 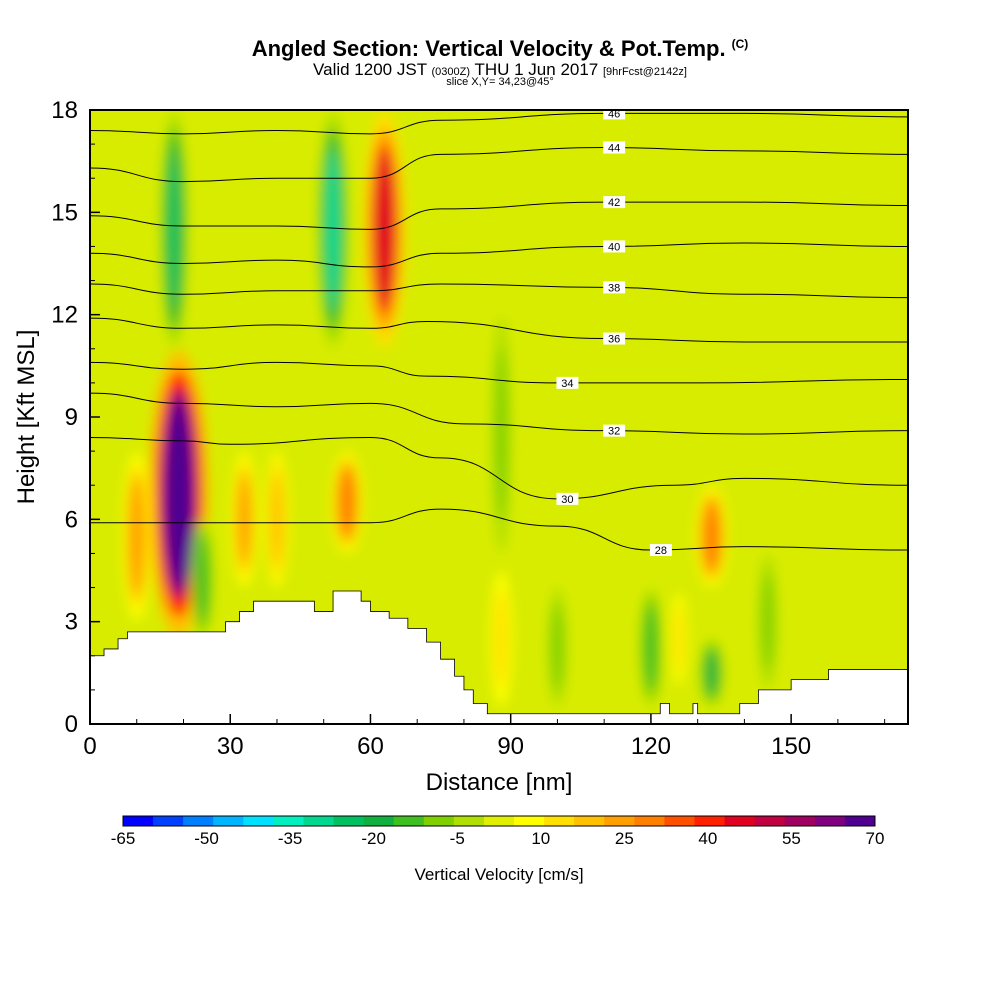 I want to click on isentrope-label: 42, so click(x=614, y=203).